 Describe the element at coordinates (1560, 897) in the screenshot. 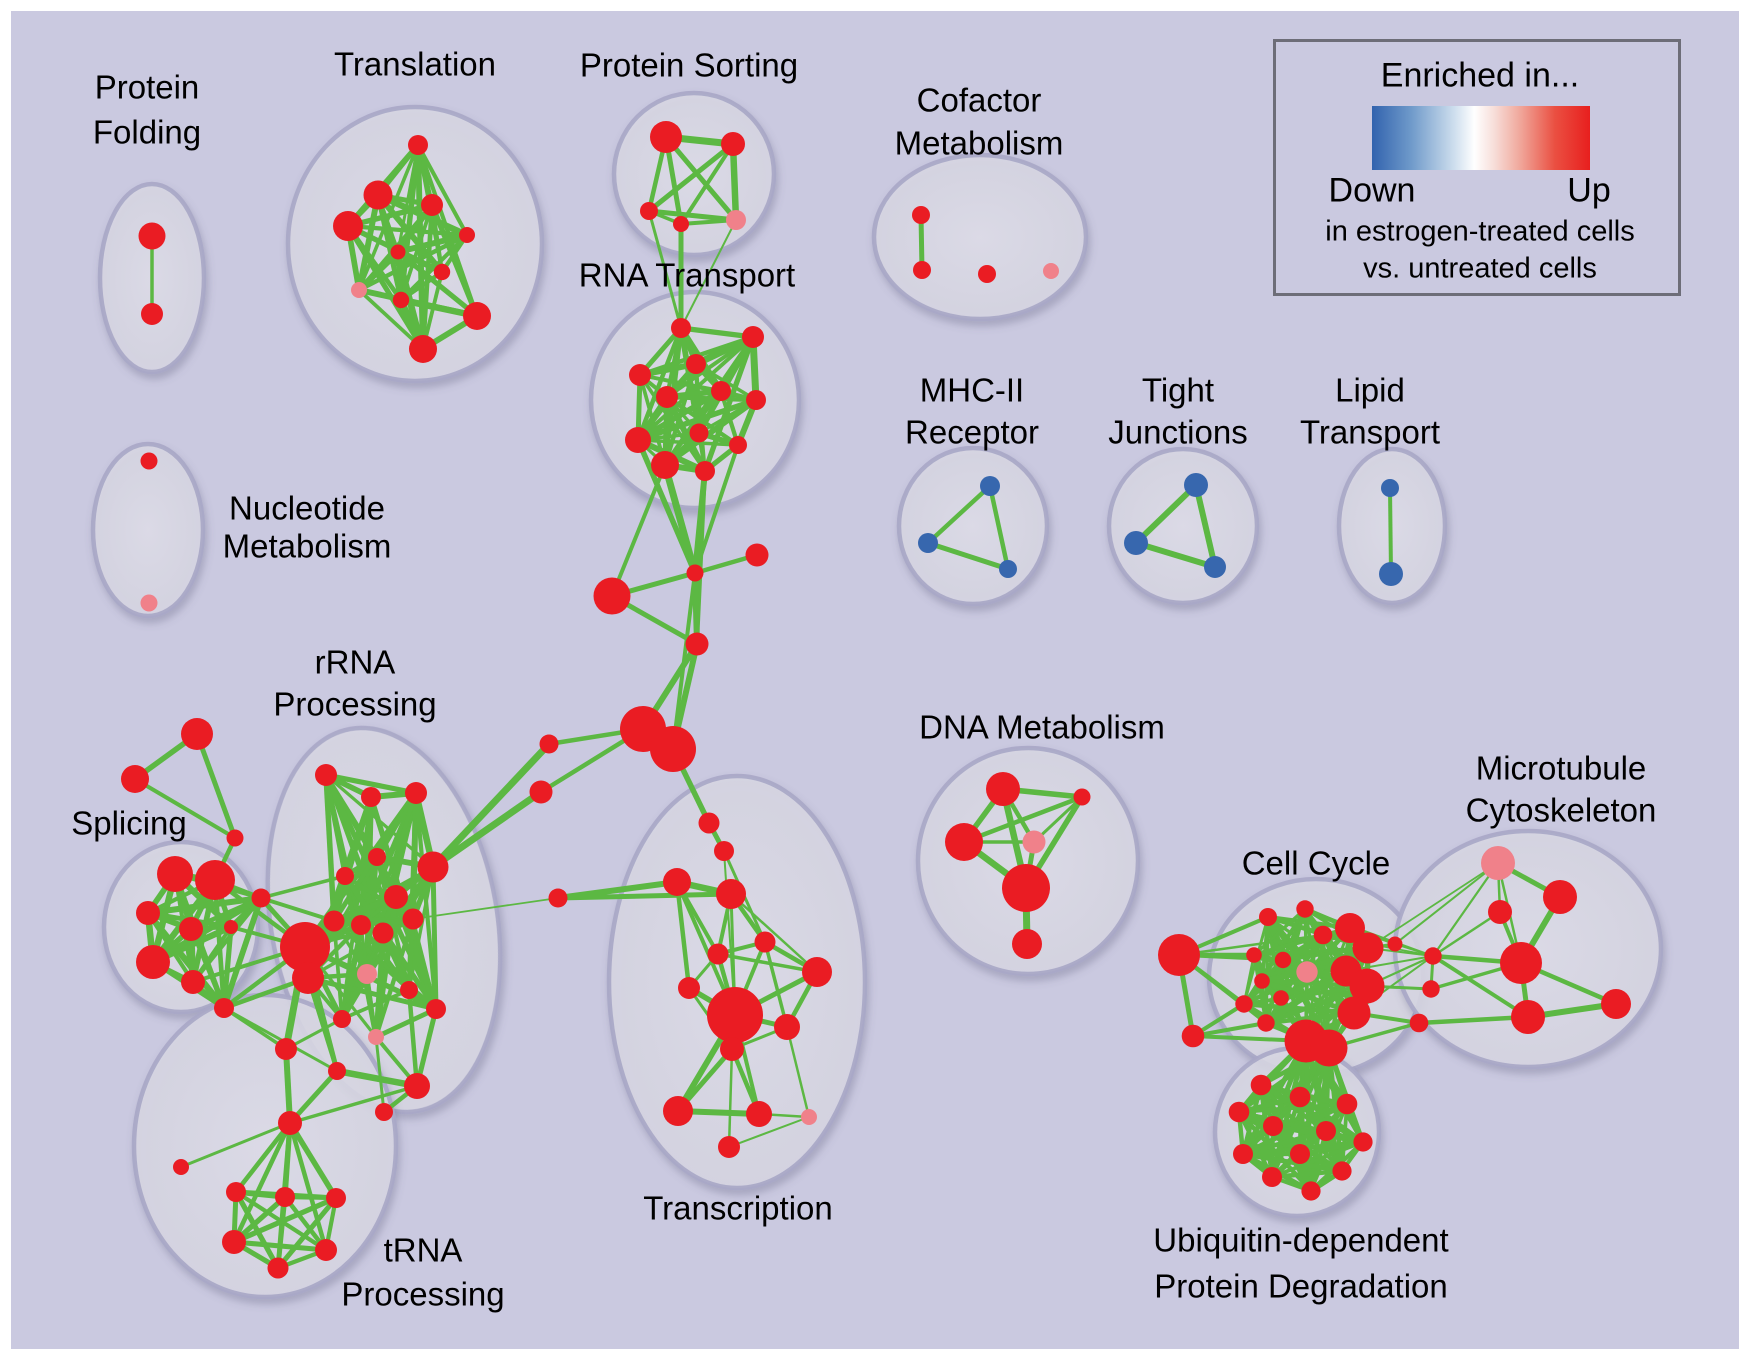

I see `node-m2` at that location.